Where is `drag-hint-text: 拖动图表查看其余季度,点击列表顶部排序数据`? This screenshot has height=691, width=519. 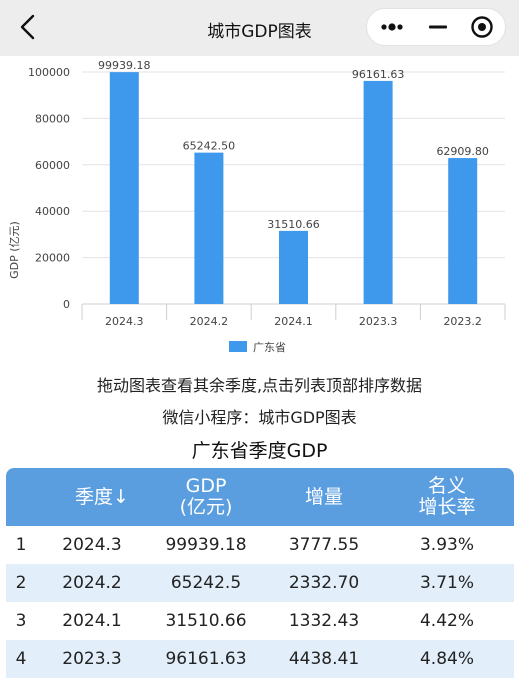 drag-hint-text: 拖动图表查看其余季度,点击列表顶部排序数据 is located at coordinates (259, 385).